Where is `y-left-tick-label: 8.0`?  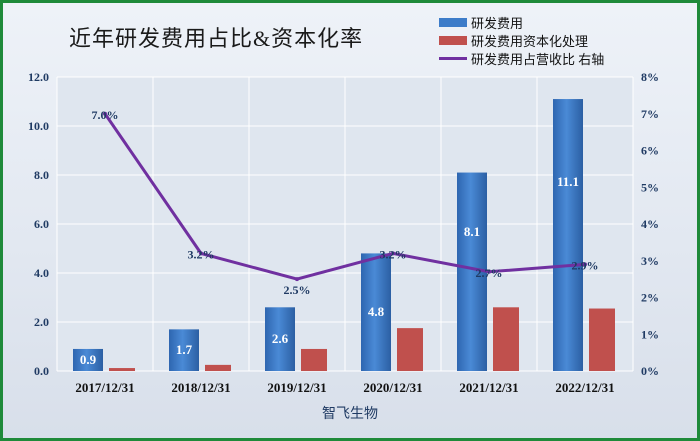
y-left-tick-label: 8.0 is located at coordinates (41, 175).